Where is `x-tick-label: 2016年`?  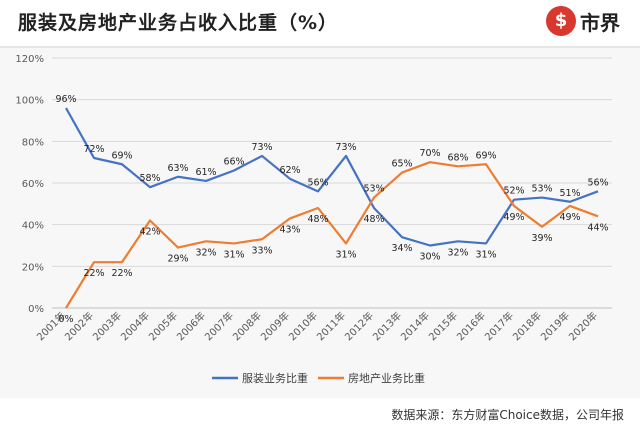
x-tick-label: 2016年 is located at coordinates (471, 326).